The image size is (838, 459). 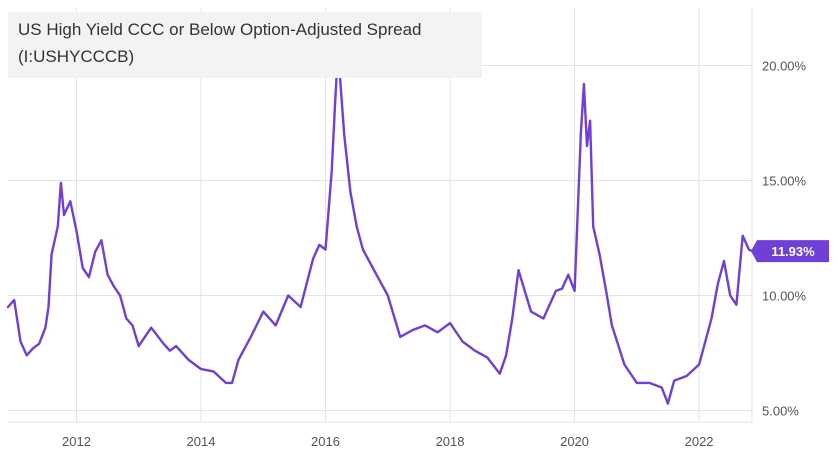 I want to click on y-tick-label: 10.00%, so click(x=784, y=296).